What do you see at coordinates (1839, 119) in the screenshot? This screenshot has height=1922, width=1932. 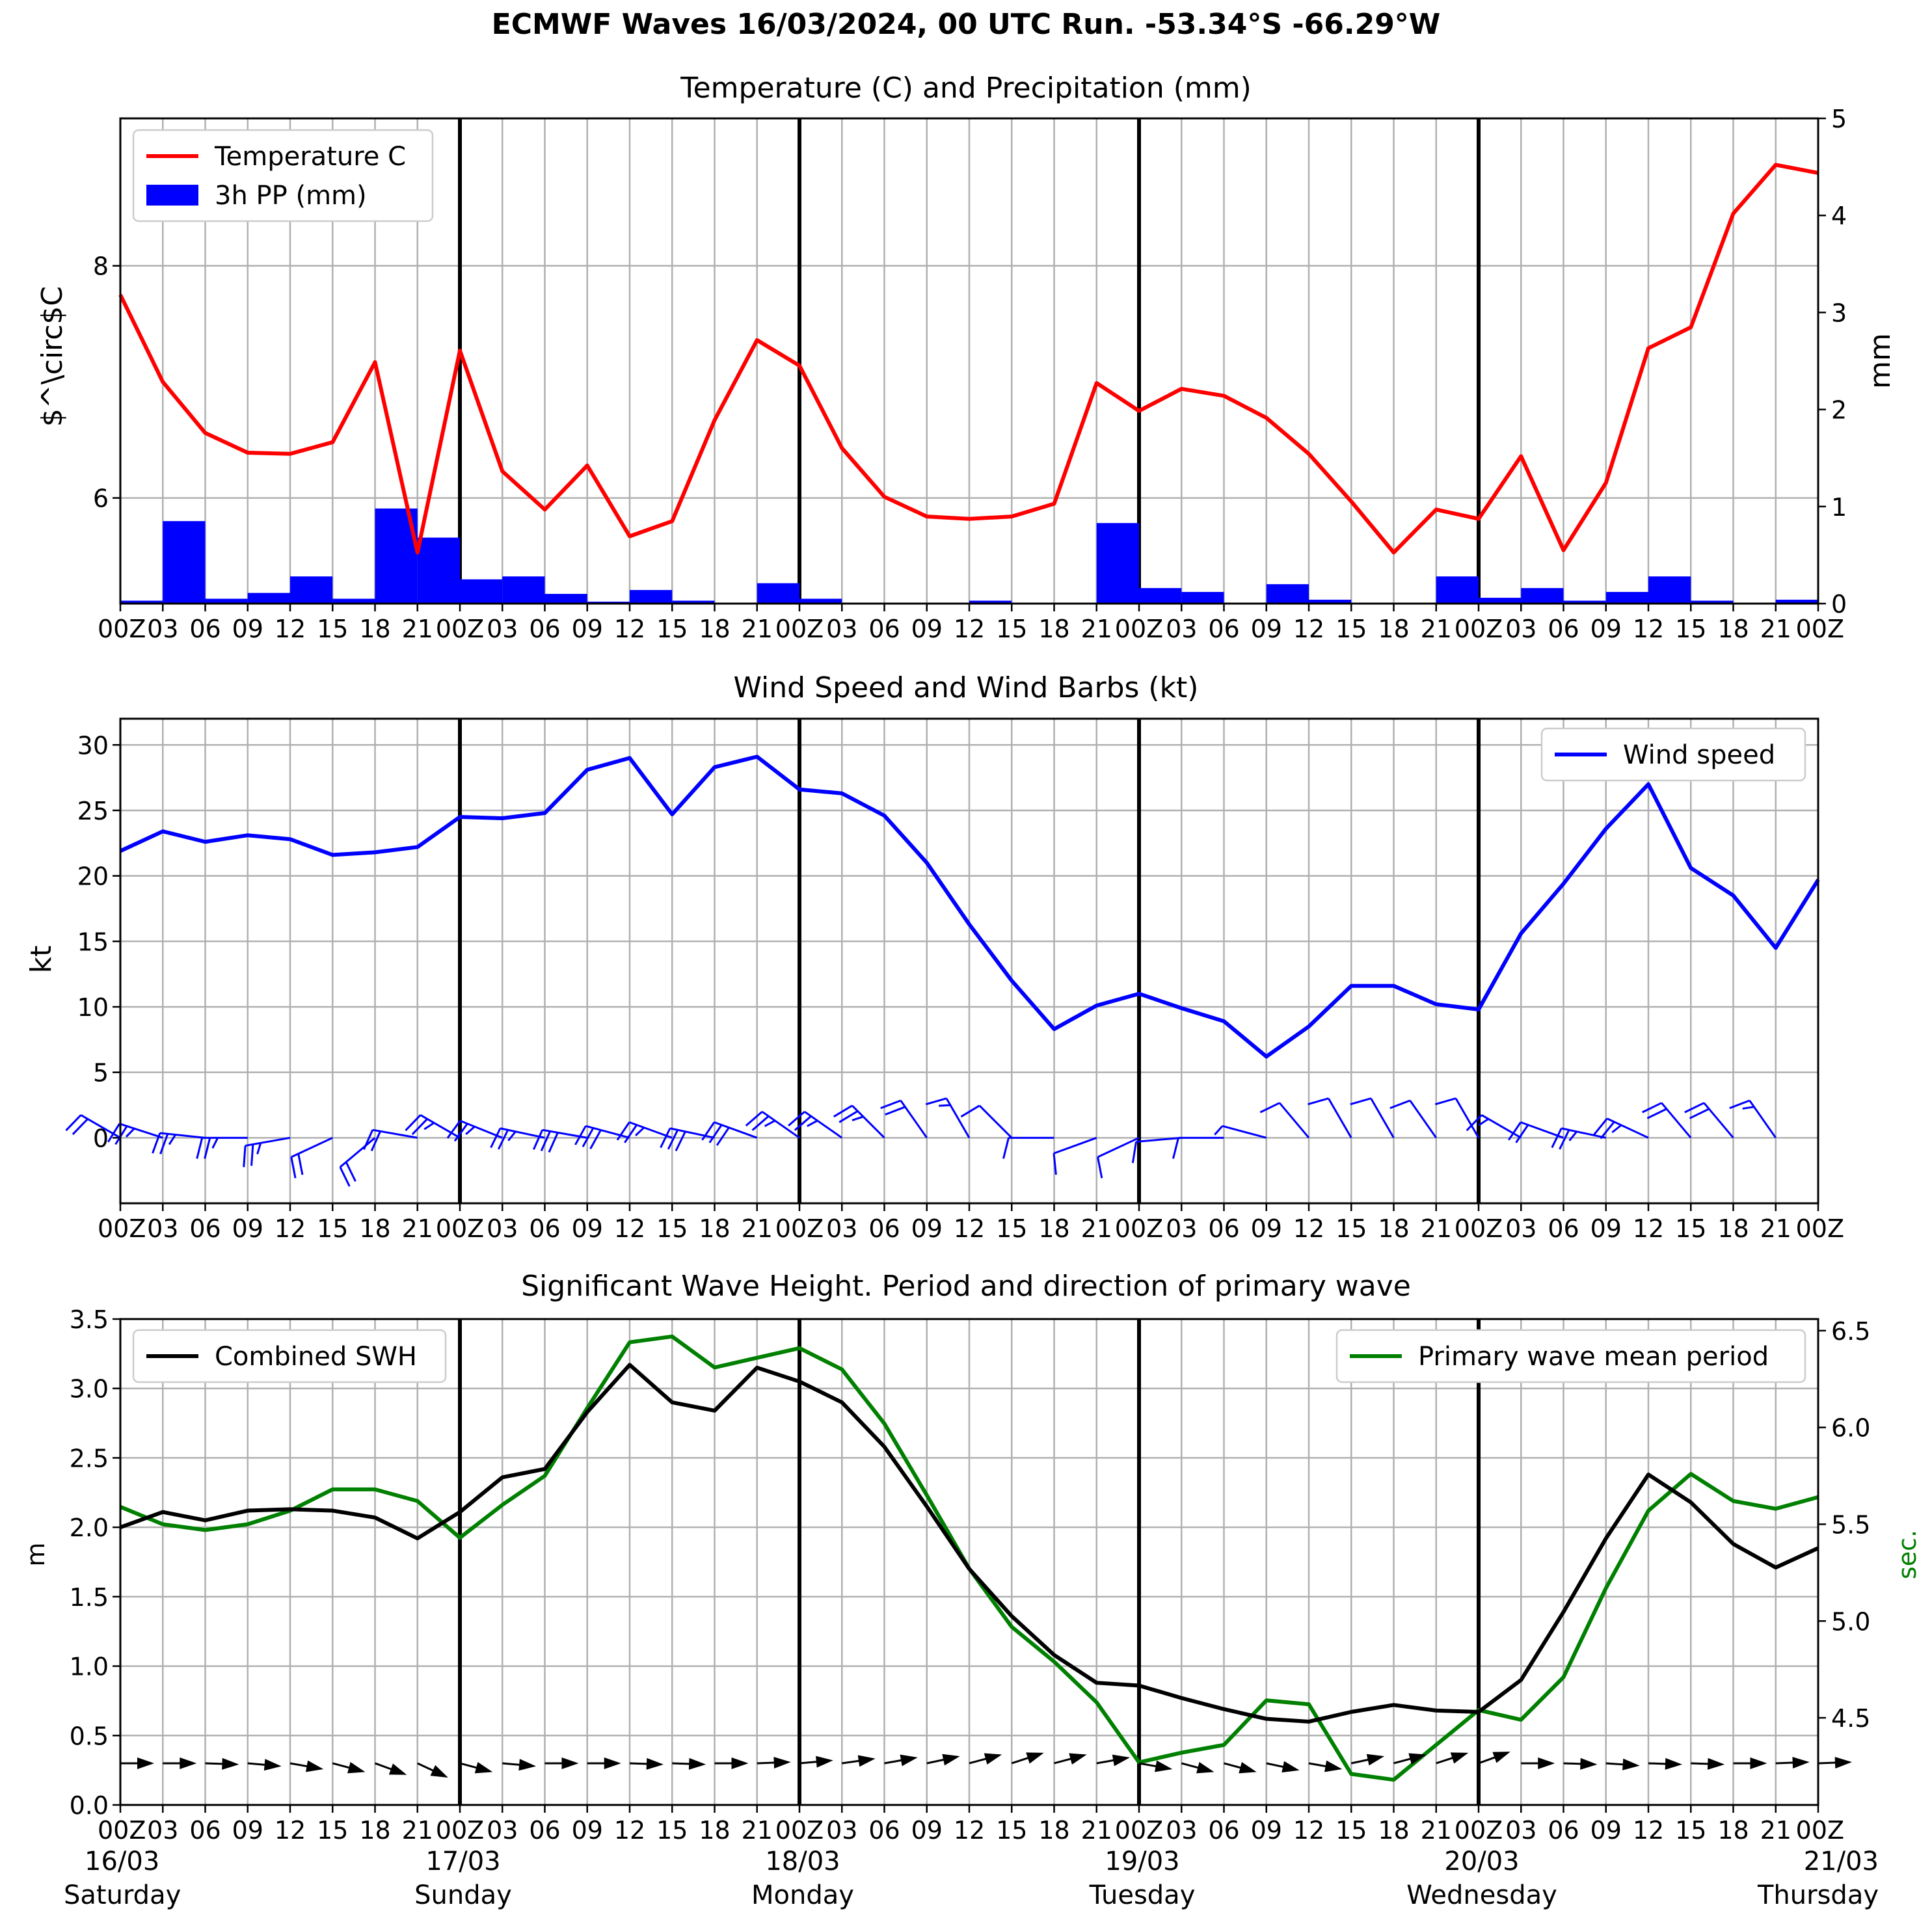 I see `y2-tick-label: 5` at bounding box center [1839, 119].